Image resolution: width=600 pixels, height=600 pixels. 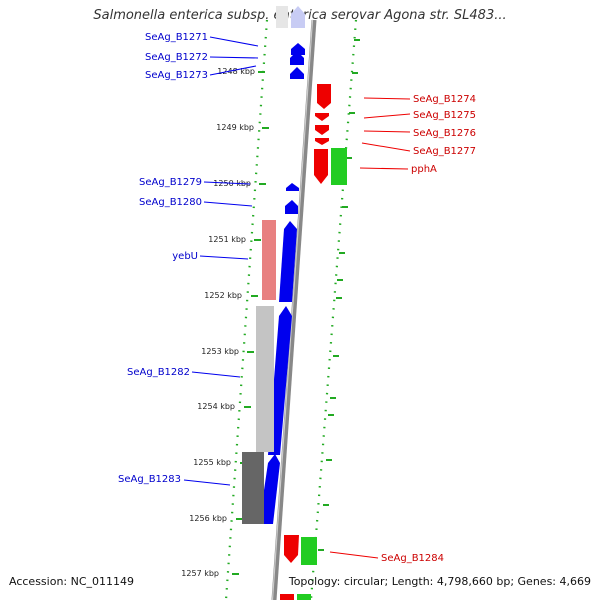 I want to click on label-seag-b1279: SeAg_B1279, so click(x=170, y=182).